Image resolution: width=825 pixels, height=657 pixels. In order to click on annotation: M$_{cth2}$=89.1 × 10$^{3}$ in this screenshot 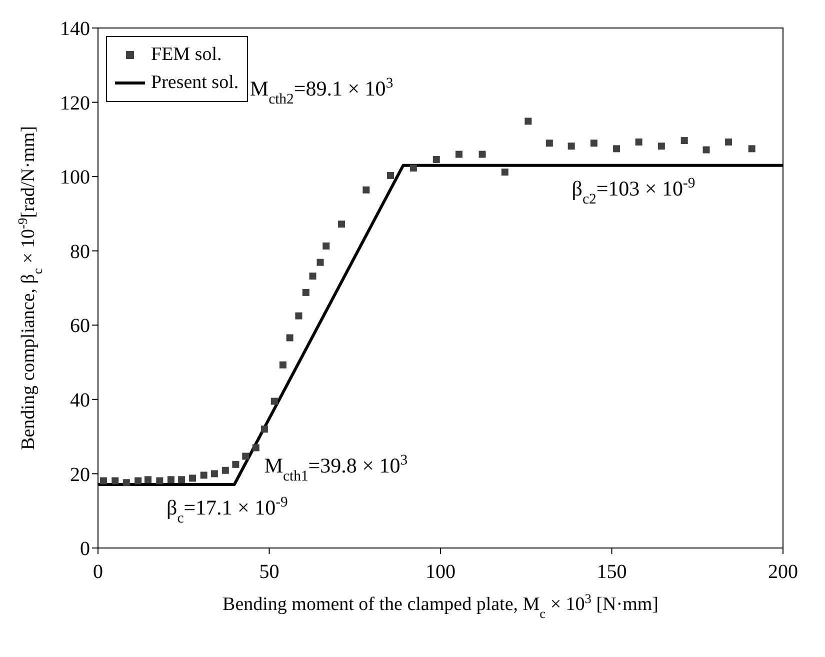, I will do `click(322, 91)`.